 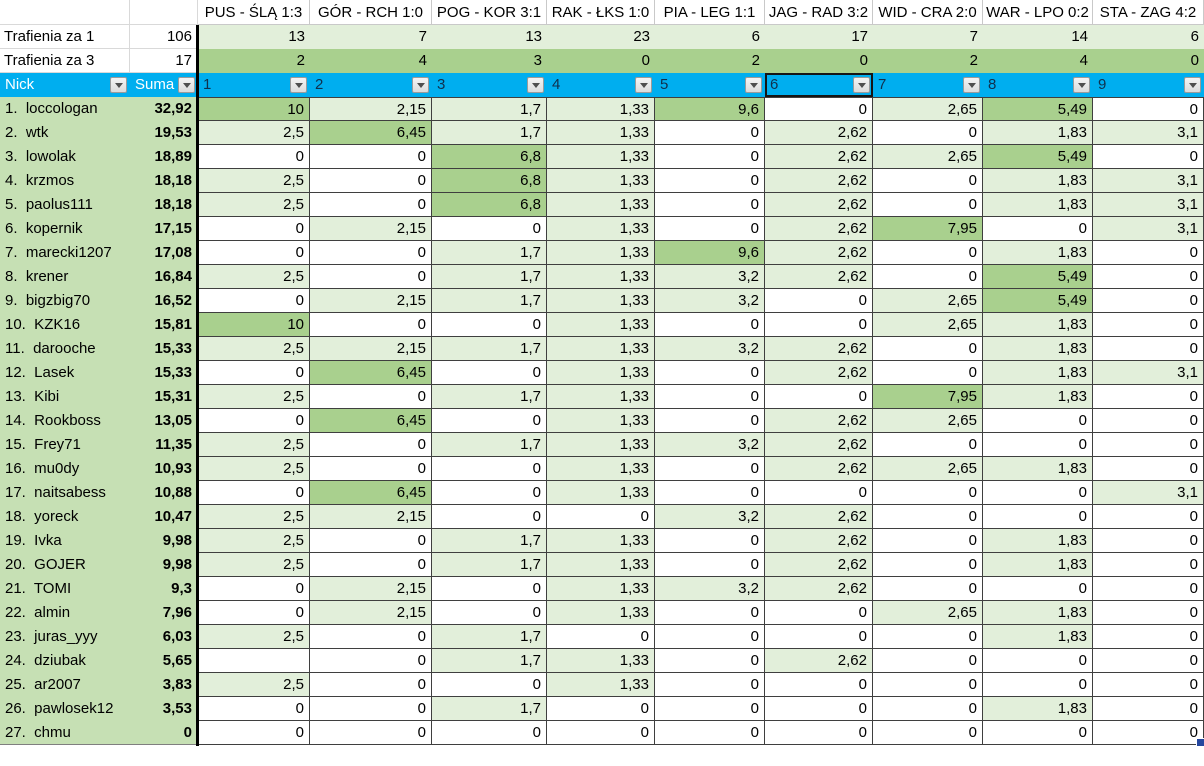 What do you see at coordinates (164, 253) in the screenshot?
I see `player-total: 17,08` at bounding box center [164, 253].